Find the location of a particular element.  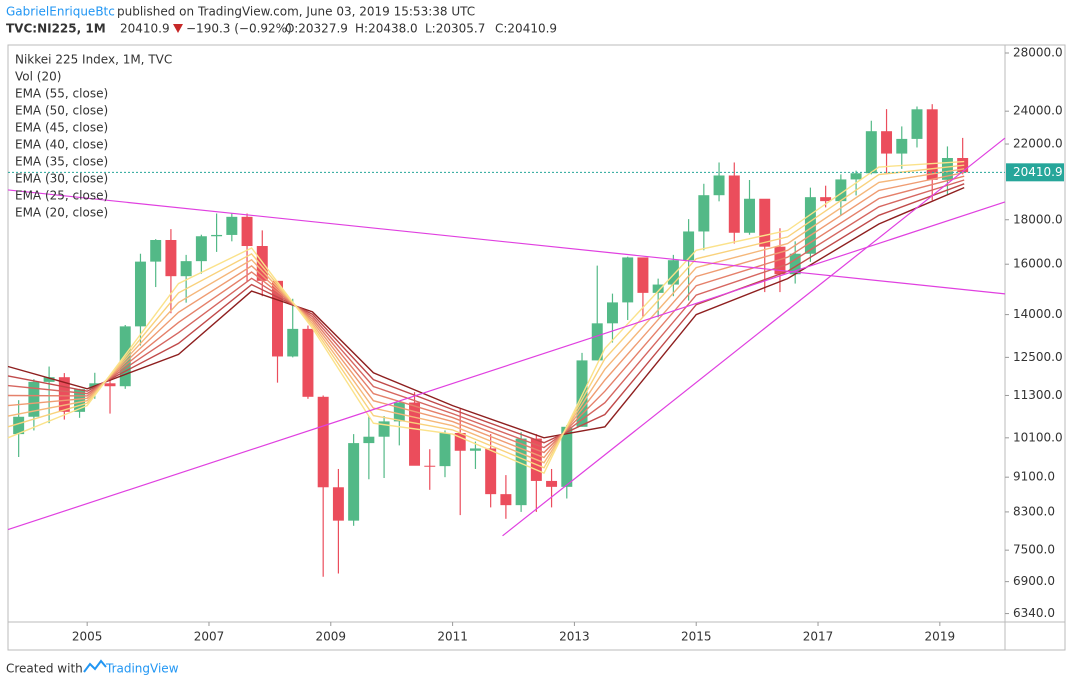

y-tick-label: 28000.0 is located at coordinates (1038, 53).